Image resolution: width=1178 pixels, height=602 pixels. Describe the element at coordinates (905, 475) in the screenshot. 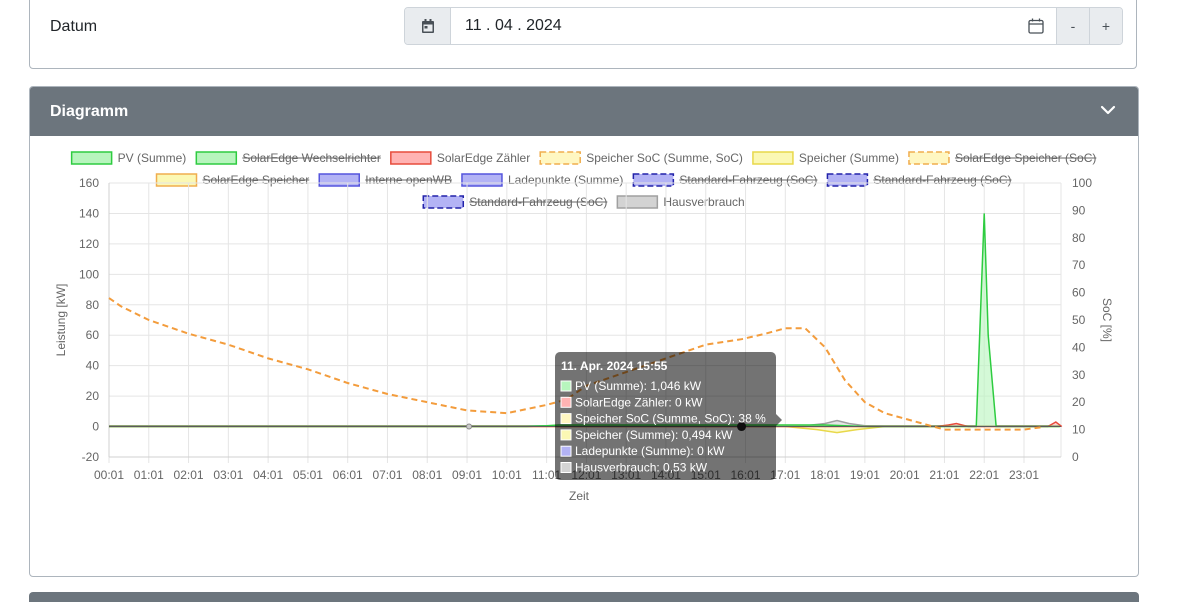

I see `x-tick-label: 20:01` at that location.